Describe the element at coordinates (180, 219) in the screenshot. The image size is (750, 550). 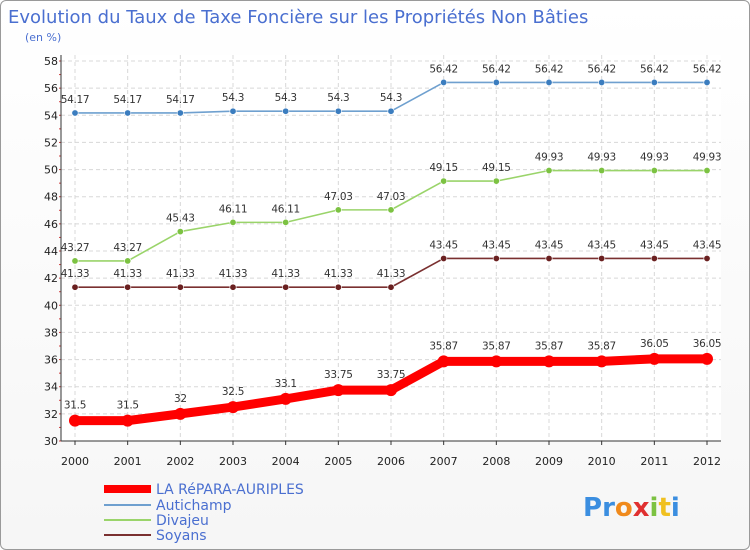
I see `data-label: 45.43` at that location.